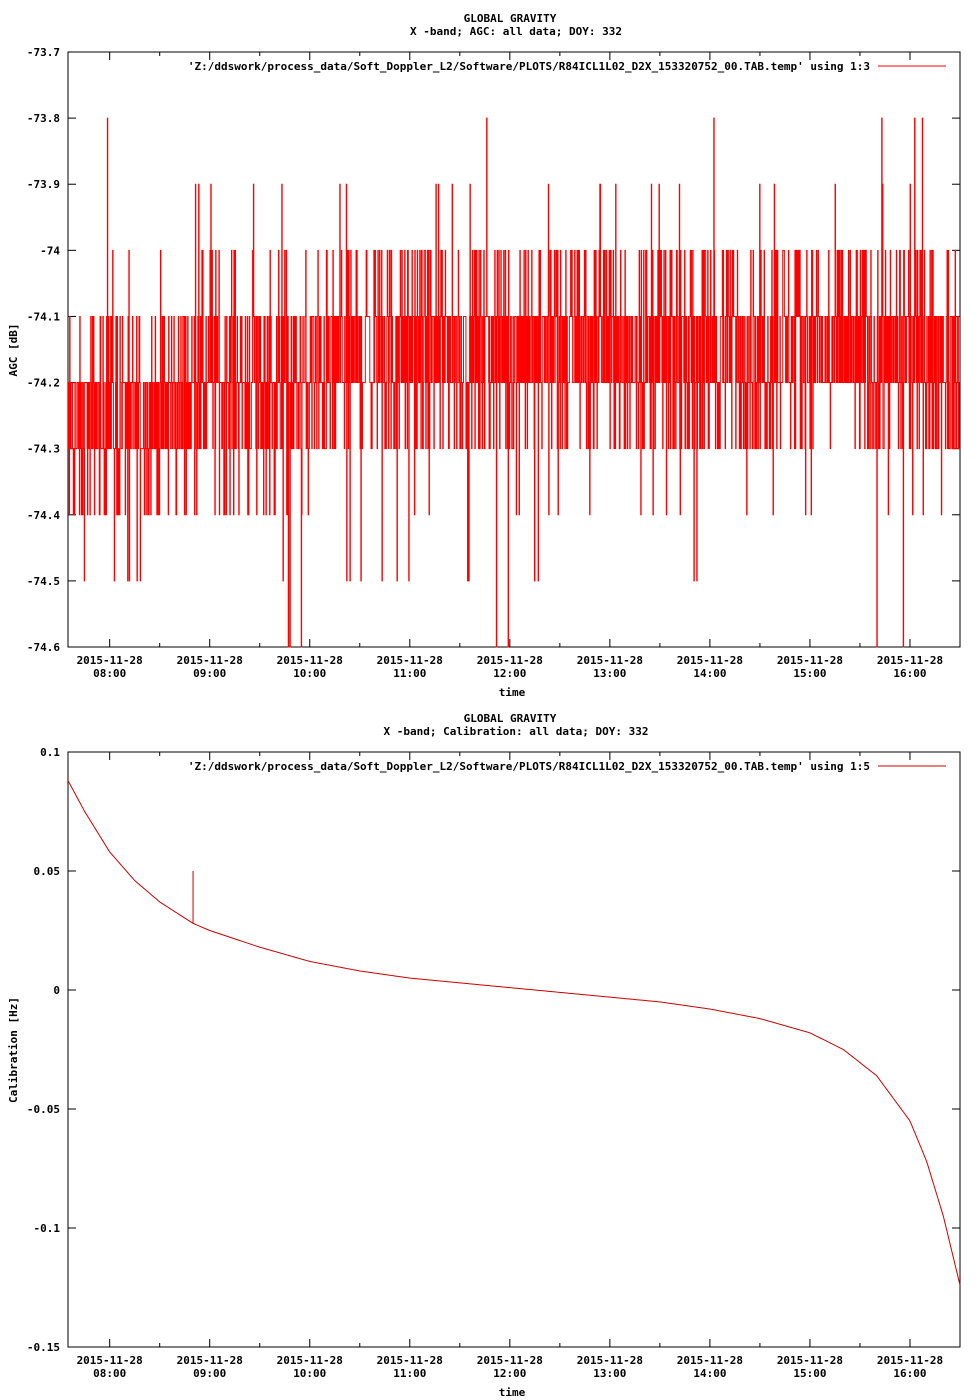 The width and height of the screenshot is (980, 1400). Describe the element at coordinates (56, 990) in the screenshot. I see `y-tick-label: 0` at that location.